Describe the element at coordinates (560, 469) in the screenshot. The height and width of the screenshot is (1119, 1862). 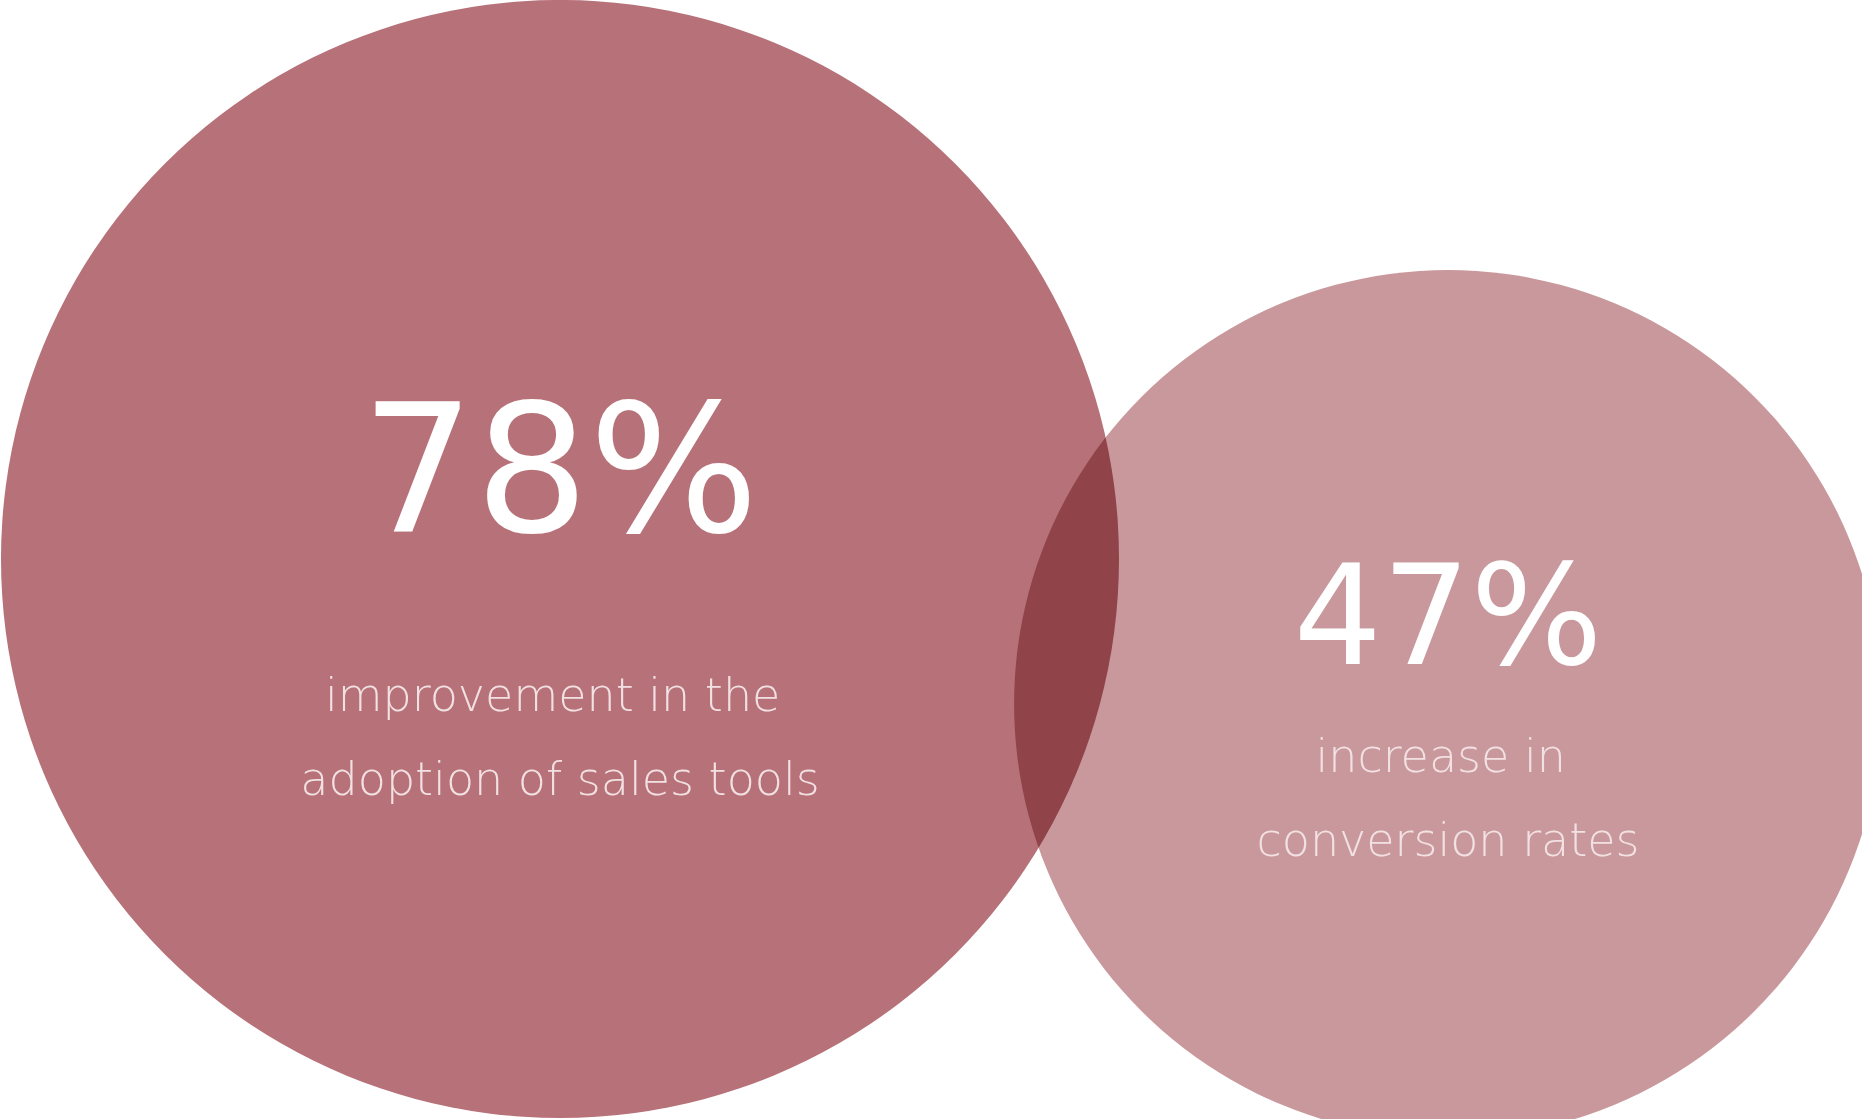
I see `data-label: 78%` at that location.